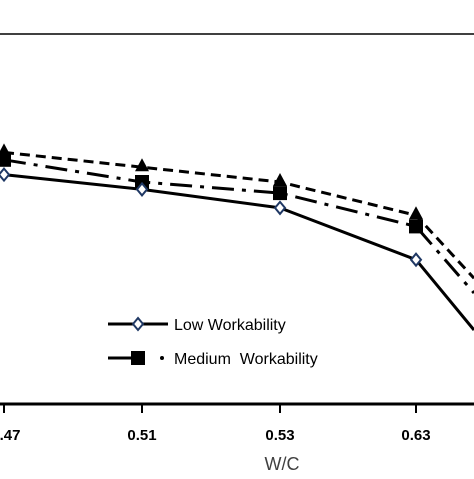 This screenshot has height=479, width=474. I want to click on legend-item: Low Workability, so click(197, 325).